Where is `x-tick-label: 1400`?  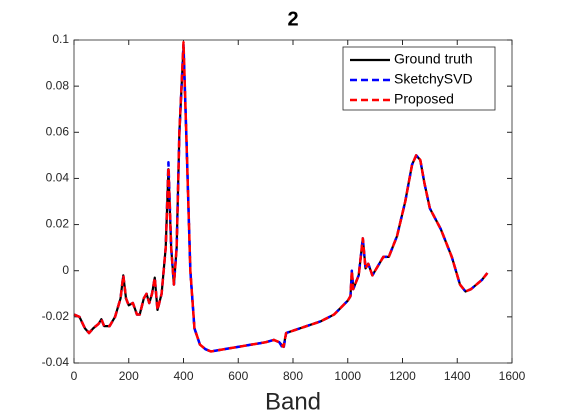
x-tick-label: 1400 is located at coordinates (457, 376).